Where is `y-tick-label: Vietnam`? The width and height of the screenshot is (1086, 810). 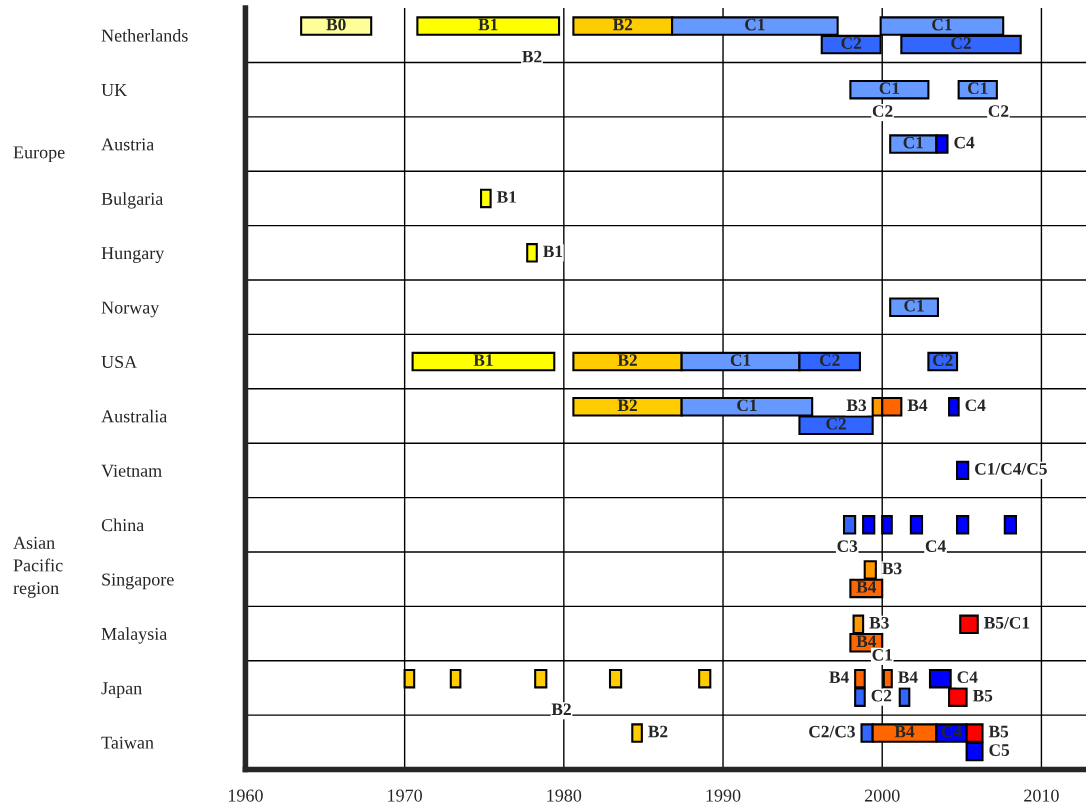
y-tick-label: Vietnam is located at coordinates (131, 470).